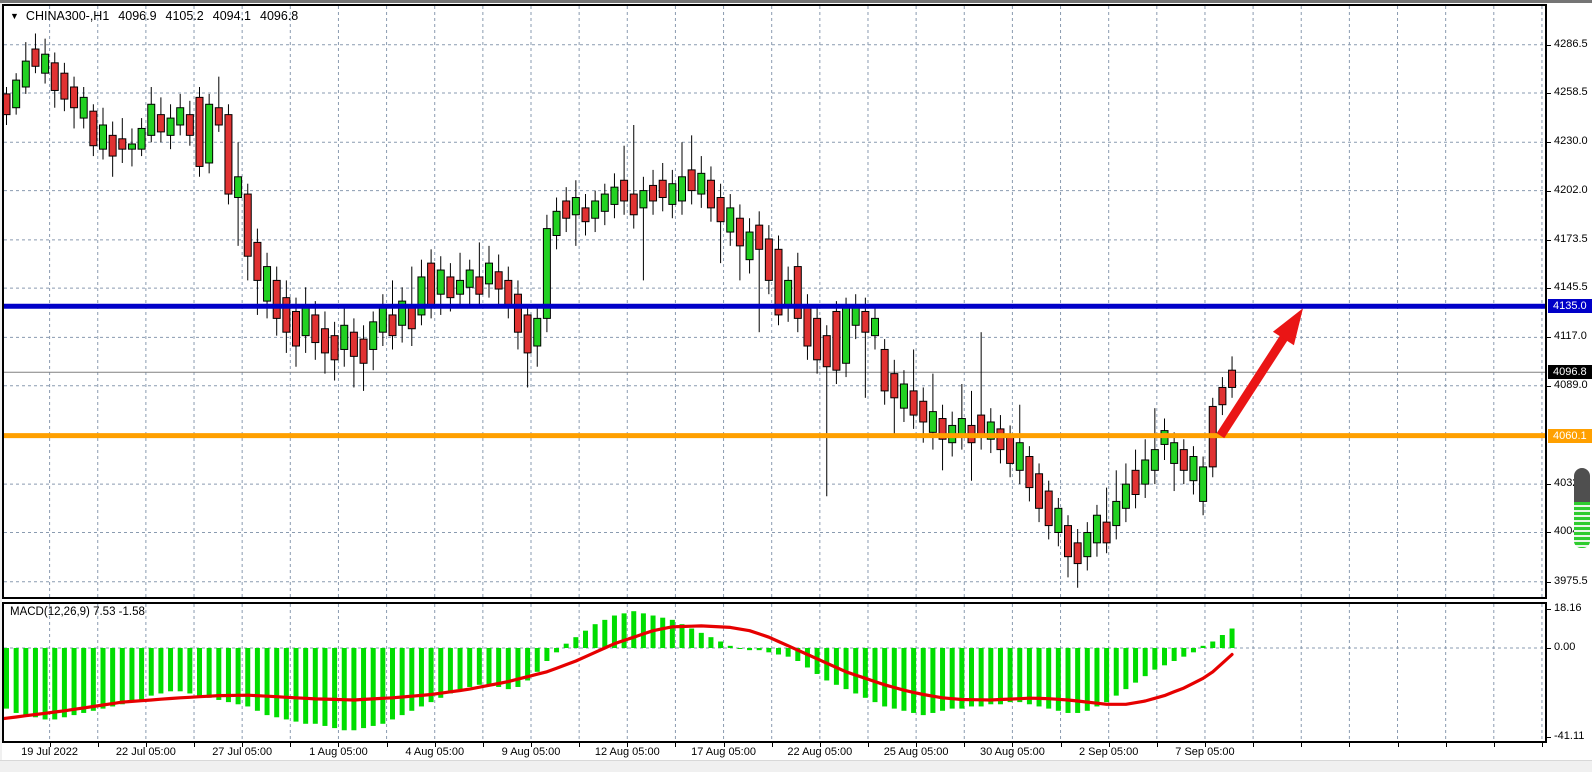  Describe the element at coordinates (1571, 384) in the screenshot. I see `price-axis-label: 4089.0` at that location.